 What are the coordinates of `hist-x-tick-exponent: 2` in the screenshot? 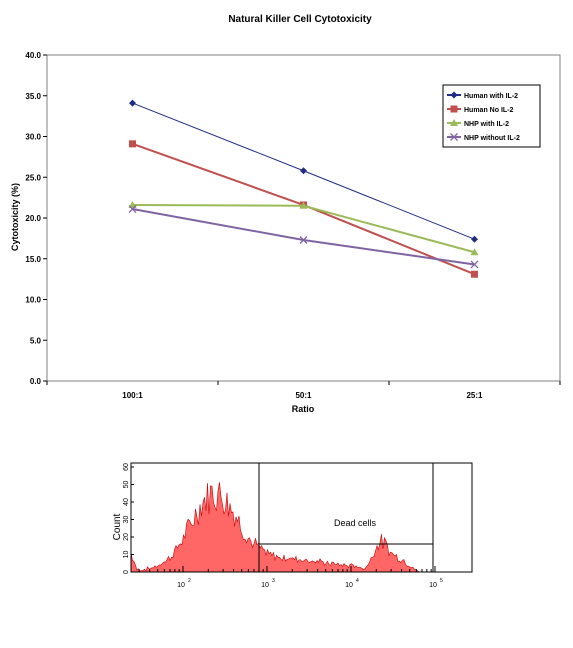 It's located at (189, 581).